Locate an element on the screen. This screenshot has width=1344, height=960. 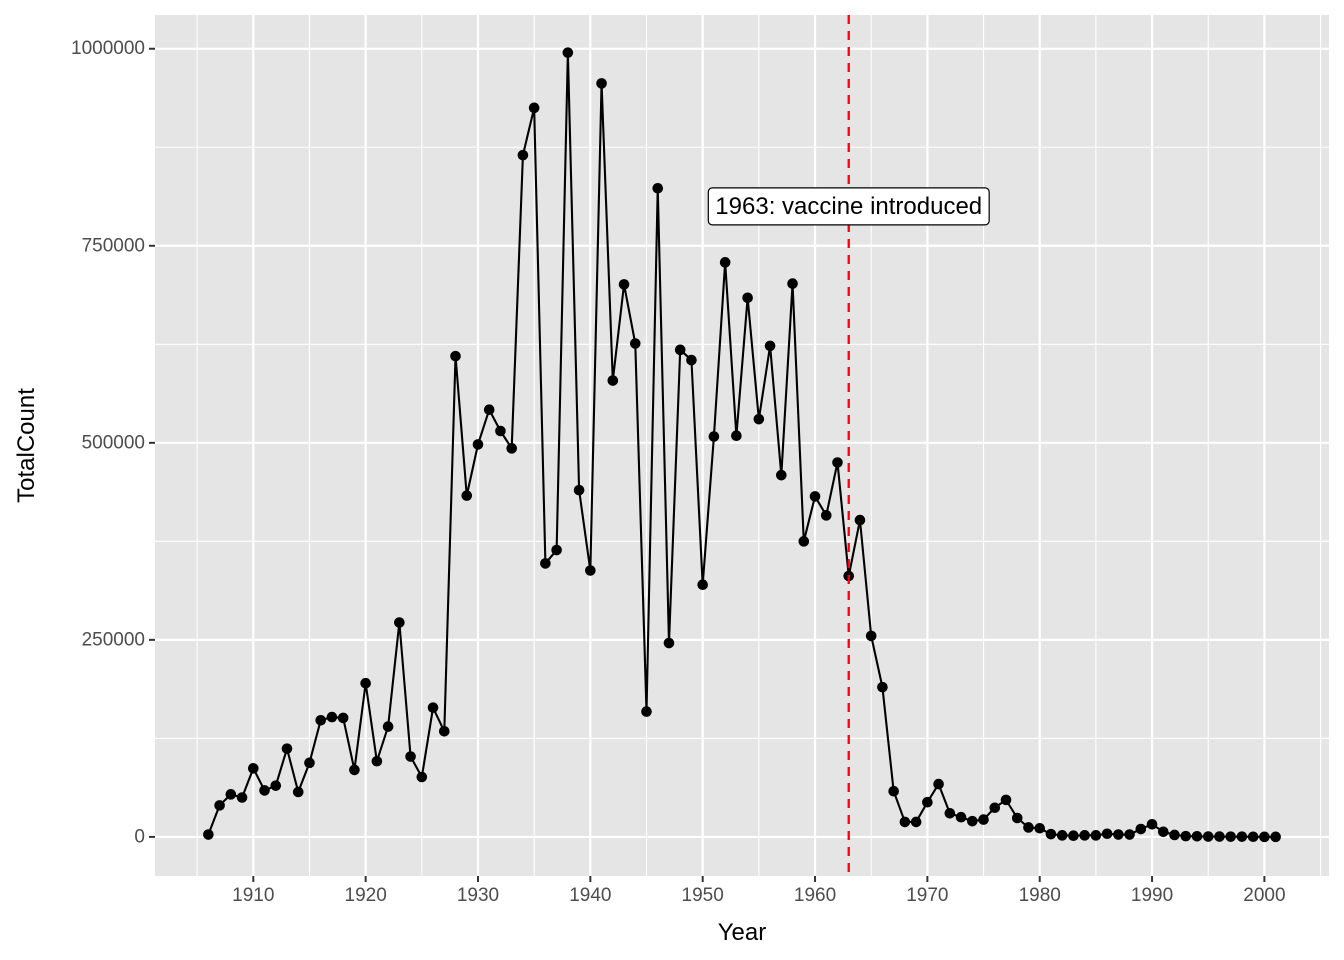
annotation-box is located at coordinates (848, 206).